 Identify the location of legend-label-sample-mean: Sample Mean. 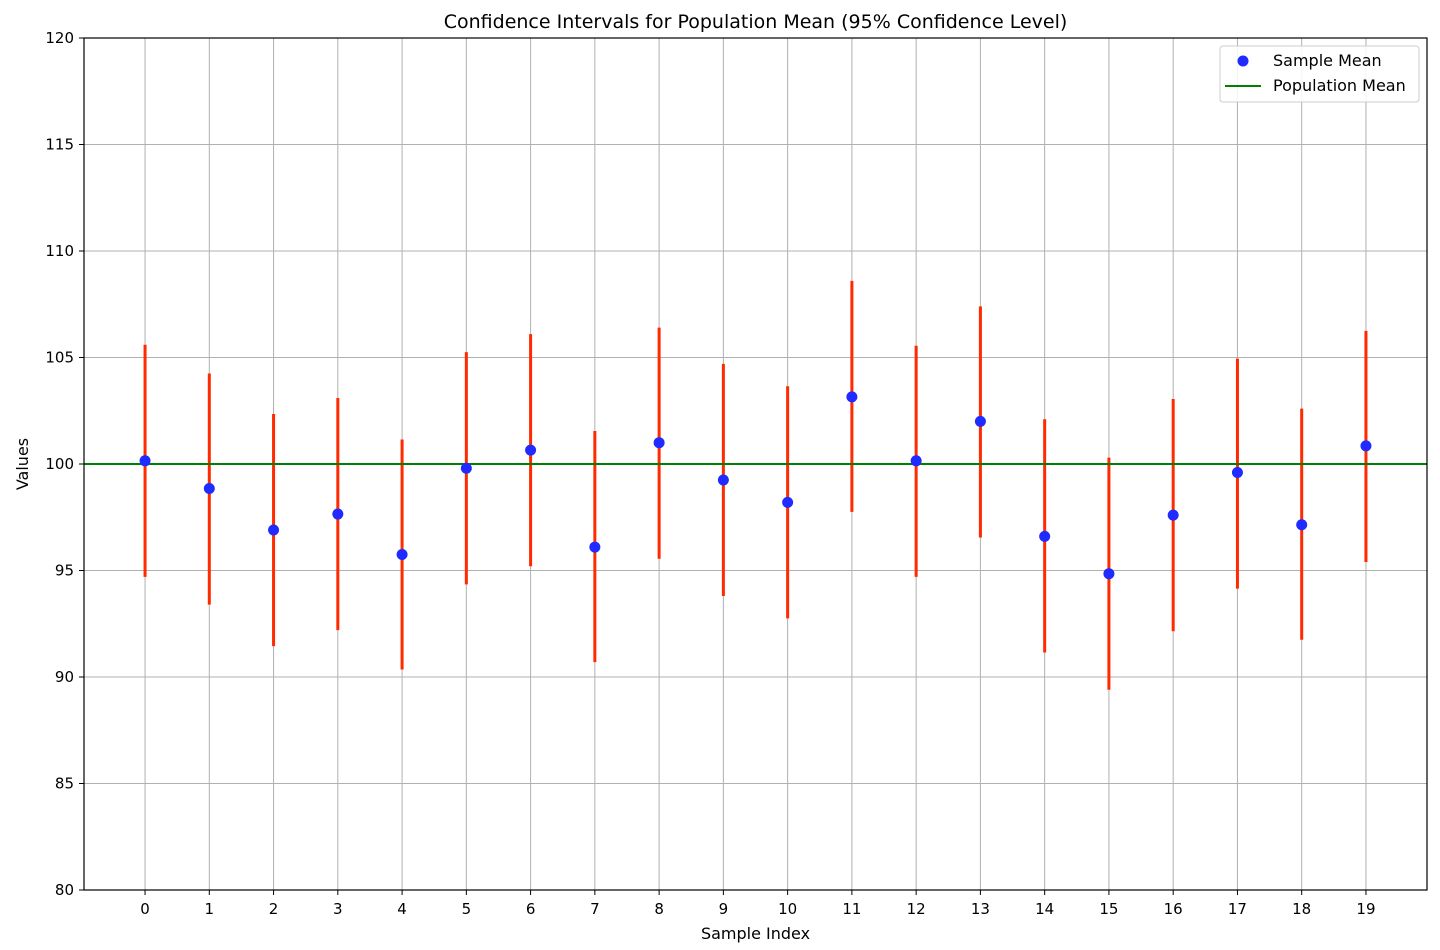
(1327, 60).